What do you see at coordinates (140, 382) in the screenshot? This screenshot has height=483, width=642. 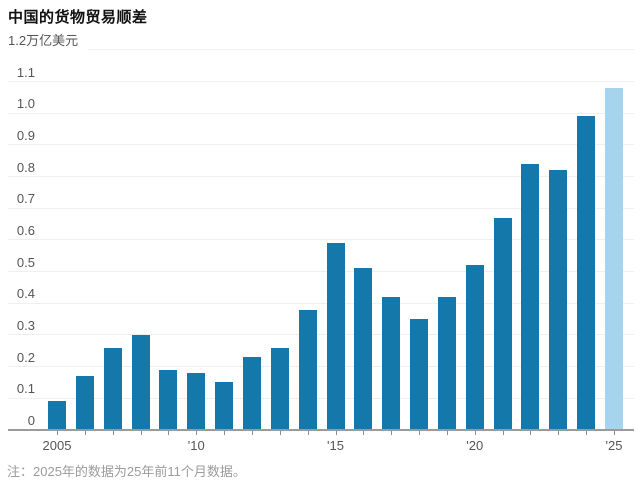 I see `bar-2008` at bounding box center [140, 382].